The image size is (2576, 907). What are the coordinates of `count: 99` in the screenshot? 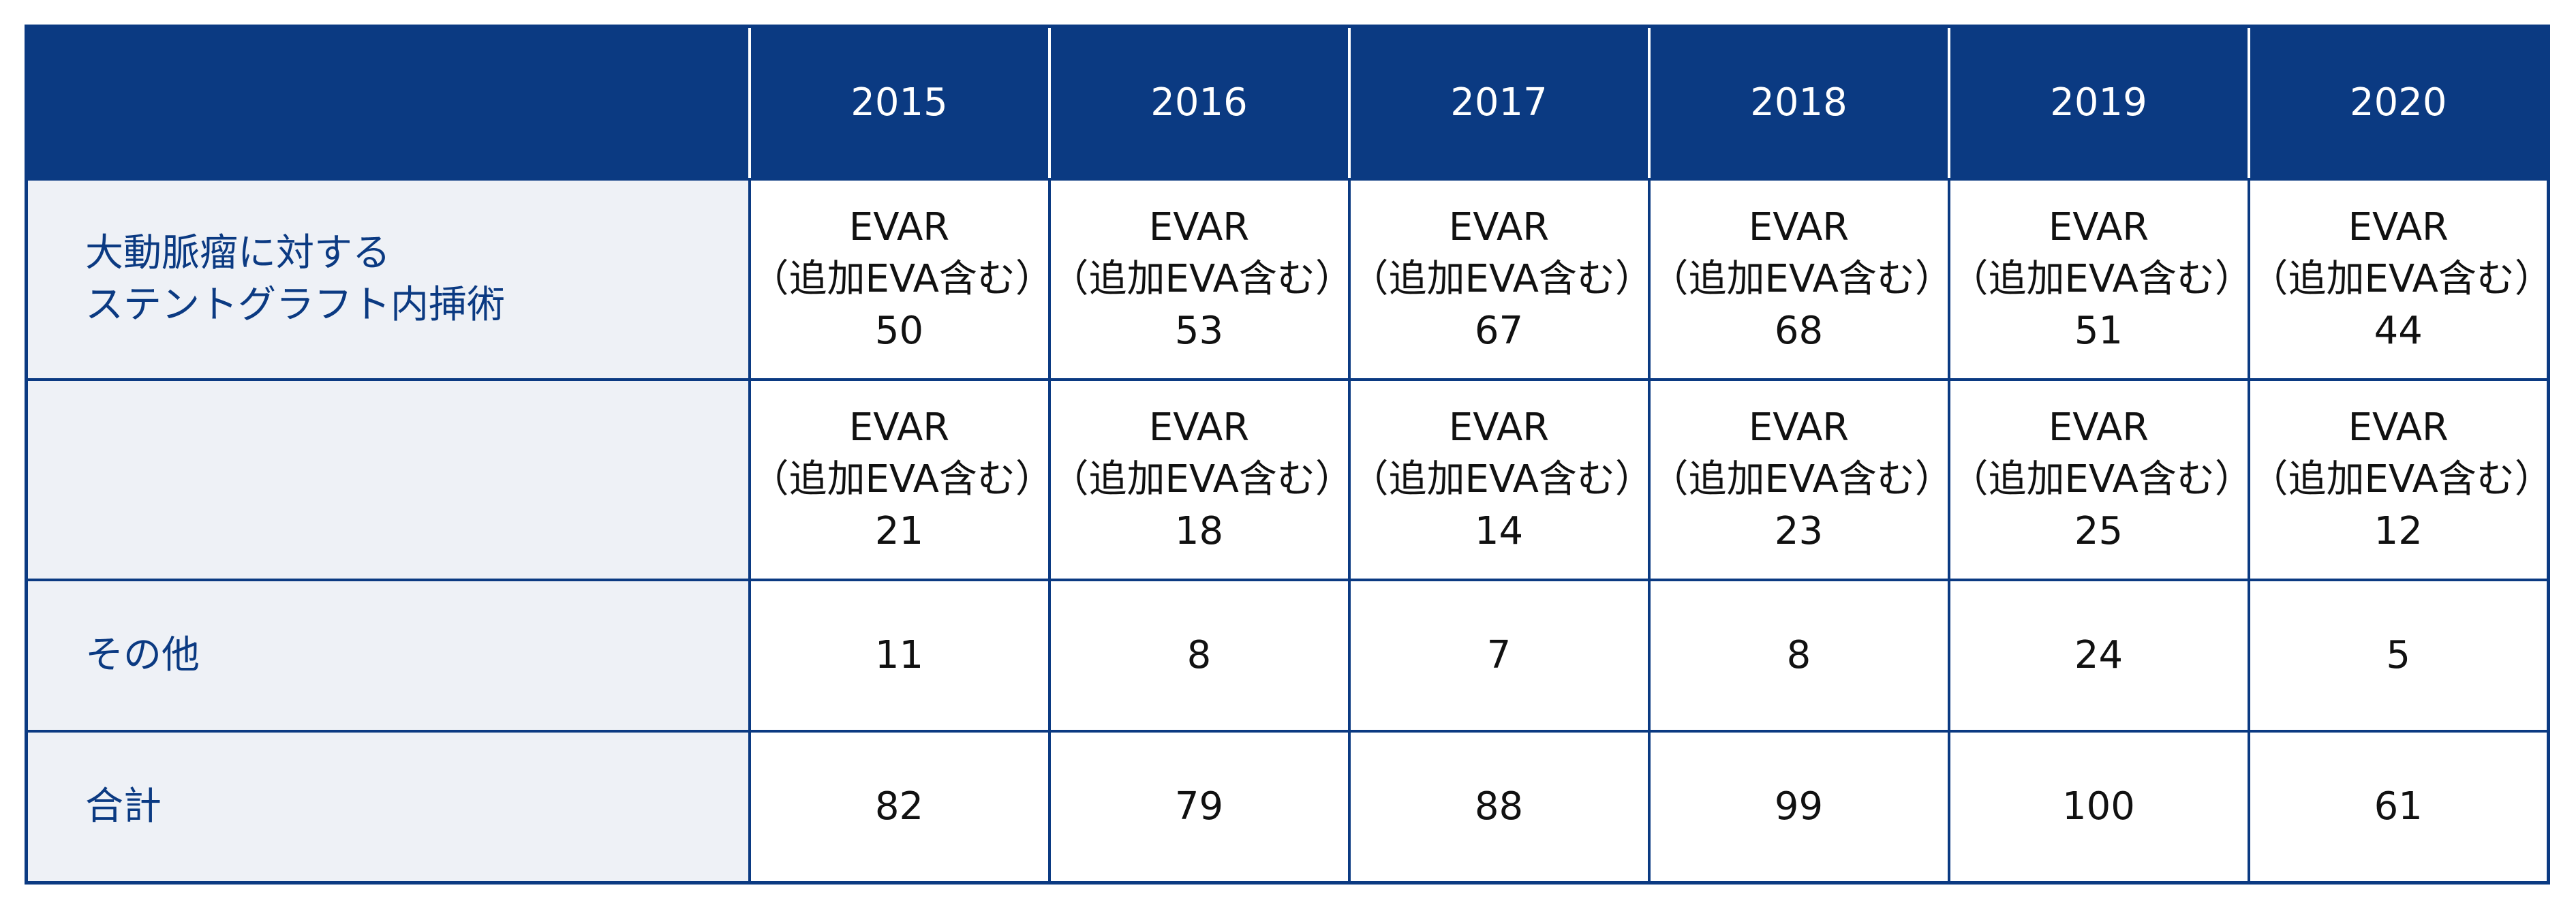 It's located at (1799, 806).